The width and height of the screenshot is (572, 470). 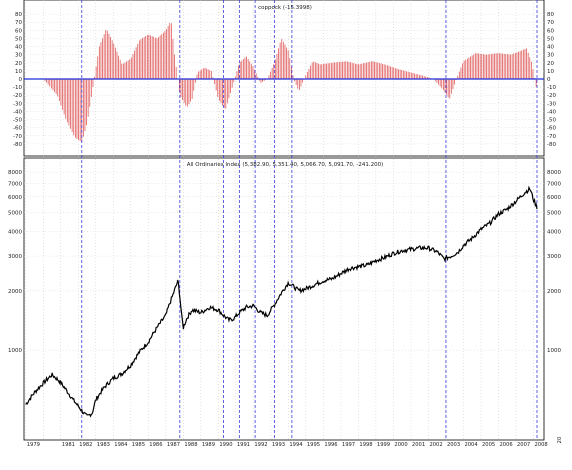 I want to click on coppock-ytick-left: 50, so click(x=18, y=39).